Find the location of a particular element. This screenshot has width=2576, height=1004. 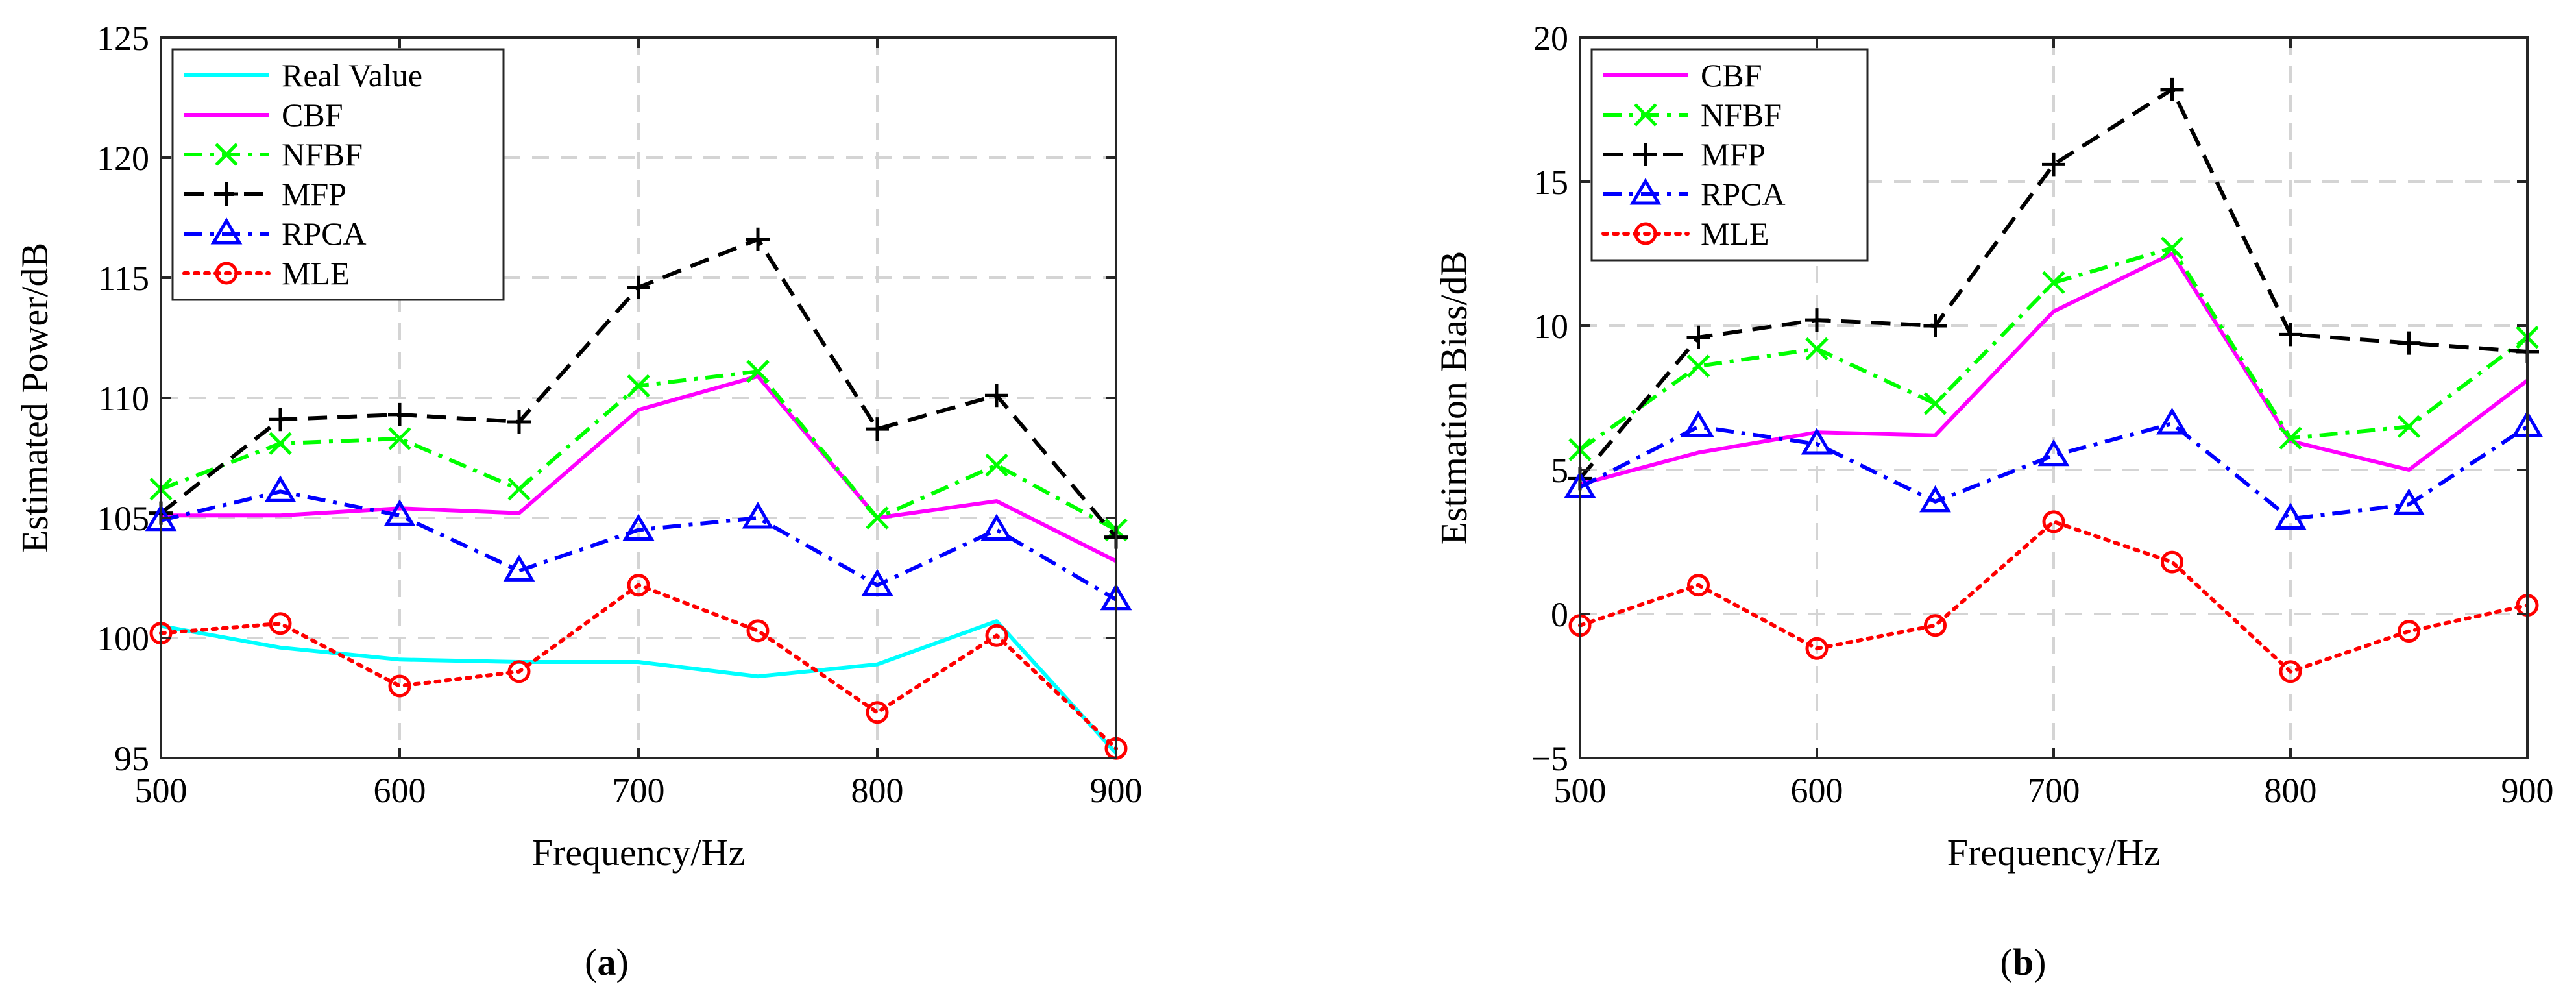

y-tick-label: 120 is located at coordinates (123, 158).